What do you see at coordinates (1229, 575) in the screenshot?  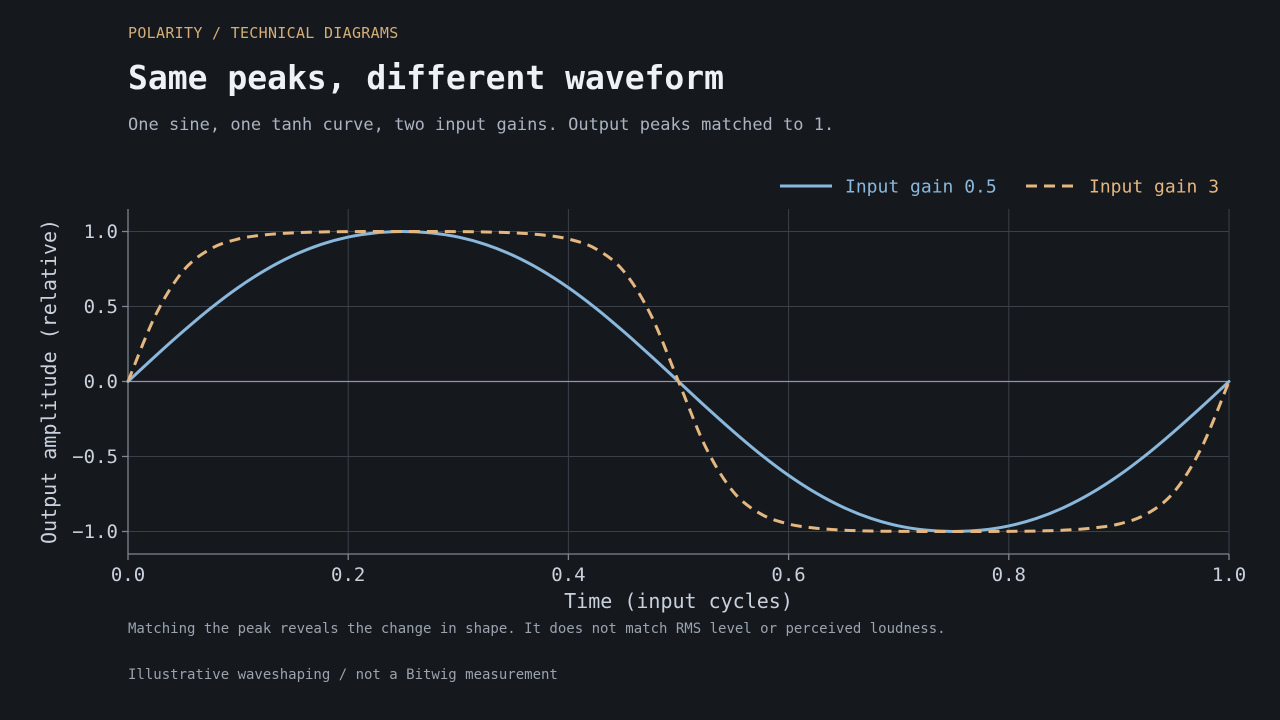 I see `x-tick-label: 1.0` at bounding box center [1229, 575].